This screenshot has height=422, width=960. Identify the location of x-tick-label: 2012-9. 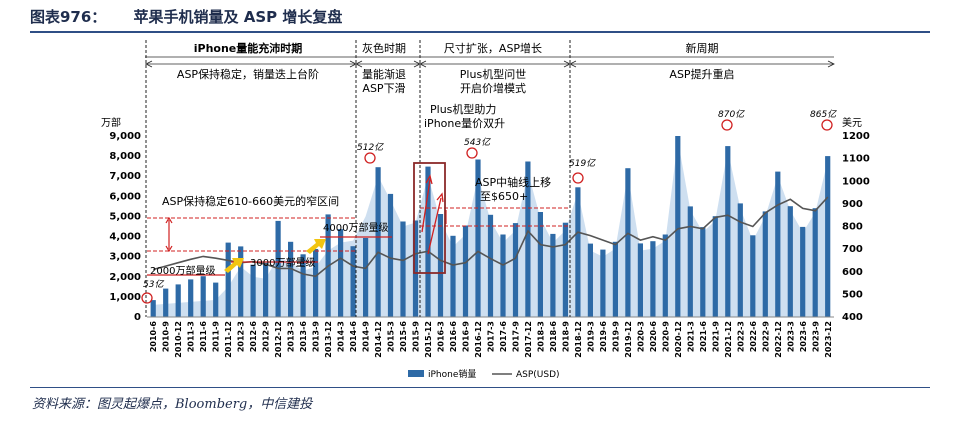
(266, 337).